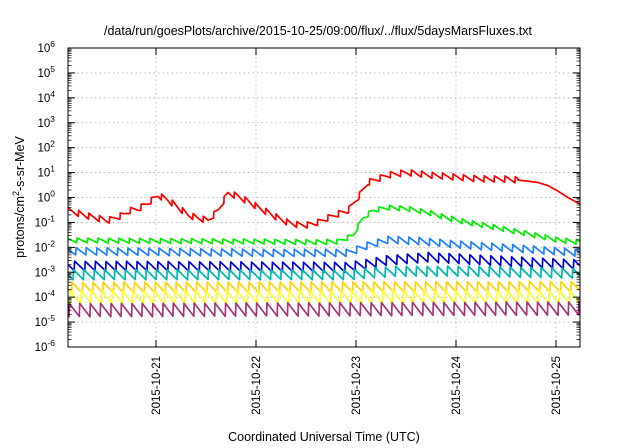 This screenshot has width=640, height=448. Describe the element at coordinates (46, 172) in the screenshot. I see `y-tick-label: 10¹` at that location.